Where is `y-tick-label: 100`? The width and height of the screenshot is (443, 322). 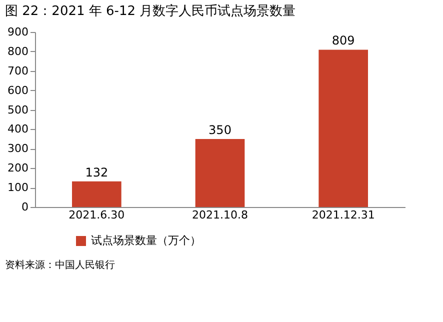 y-tick-label: 100 is located at coordinates (18, 187).